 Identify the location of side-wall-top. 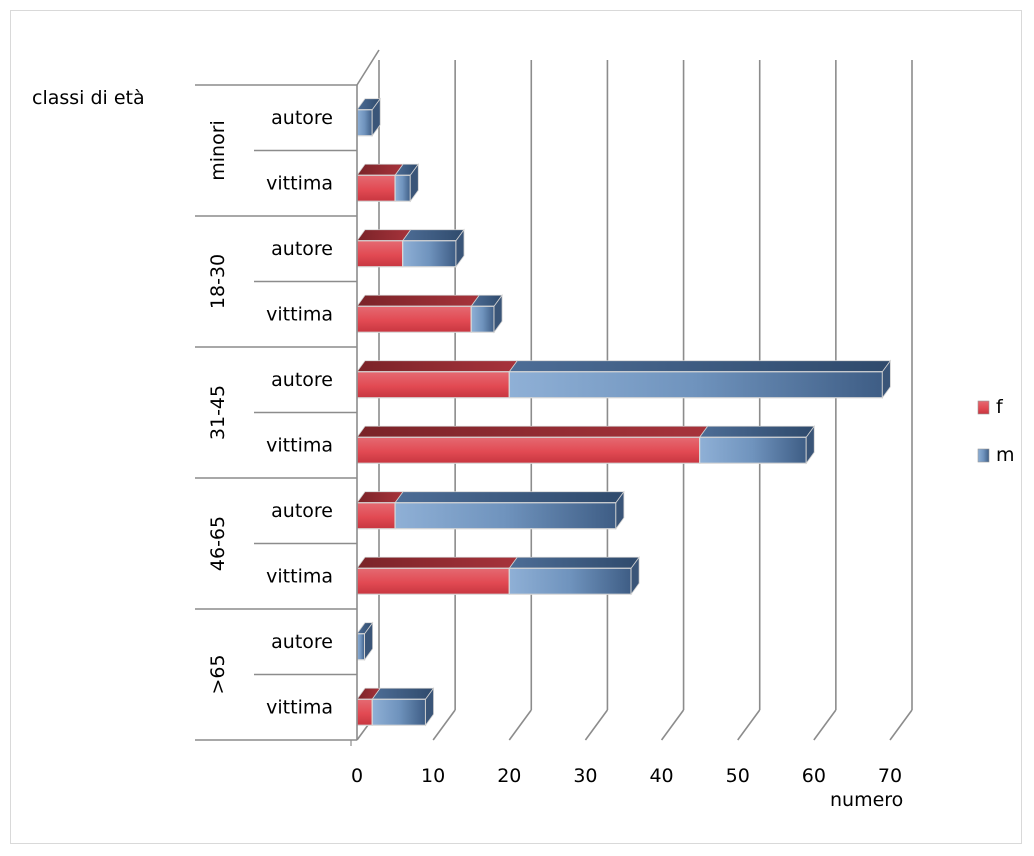
(368, 67).